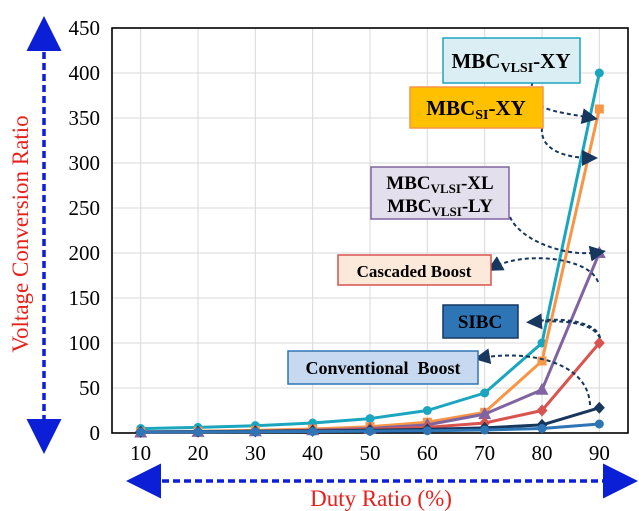 This screenshot has height=511, width=639. Describe the element at coordinates (140, 453) in the screenshot. I see `x-tick-label: 10` at that location.